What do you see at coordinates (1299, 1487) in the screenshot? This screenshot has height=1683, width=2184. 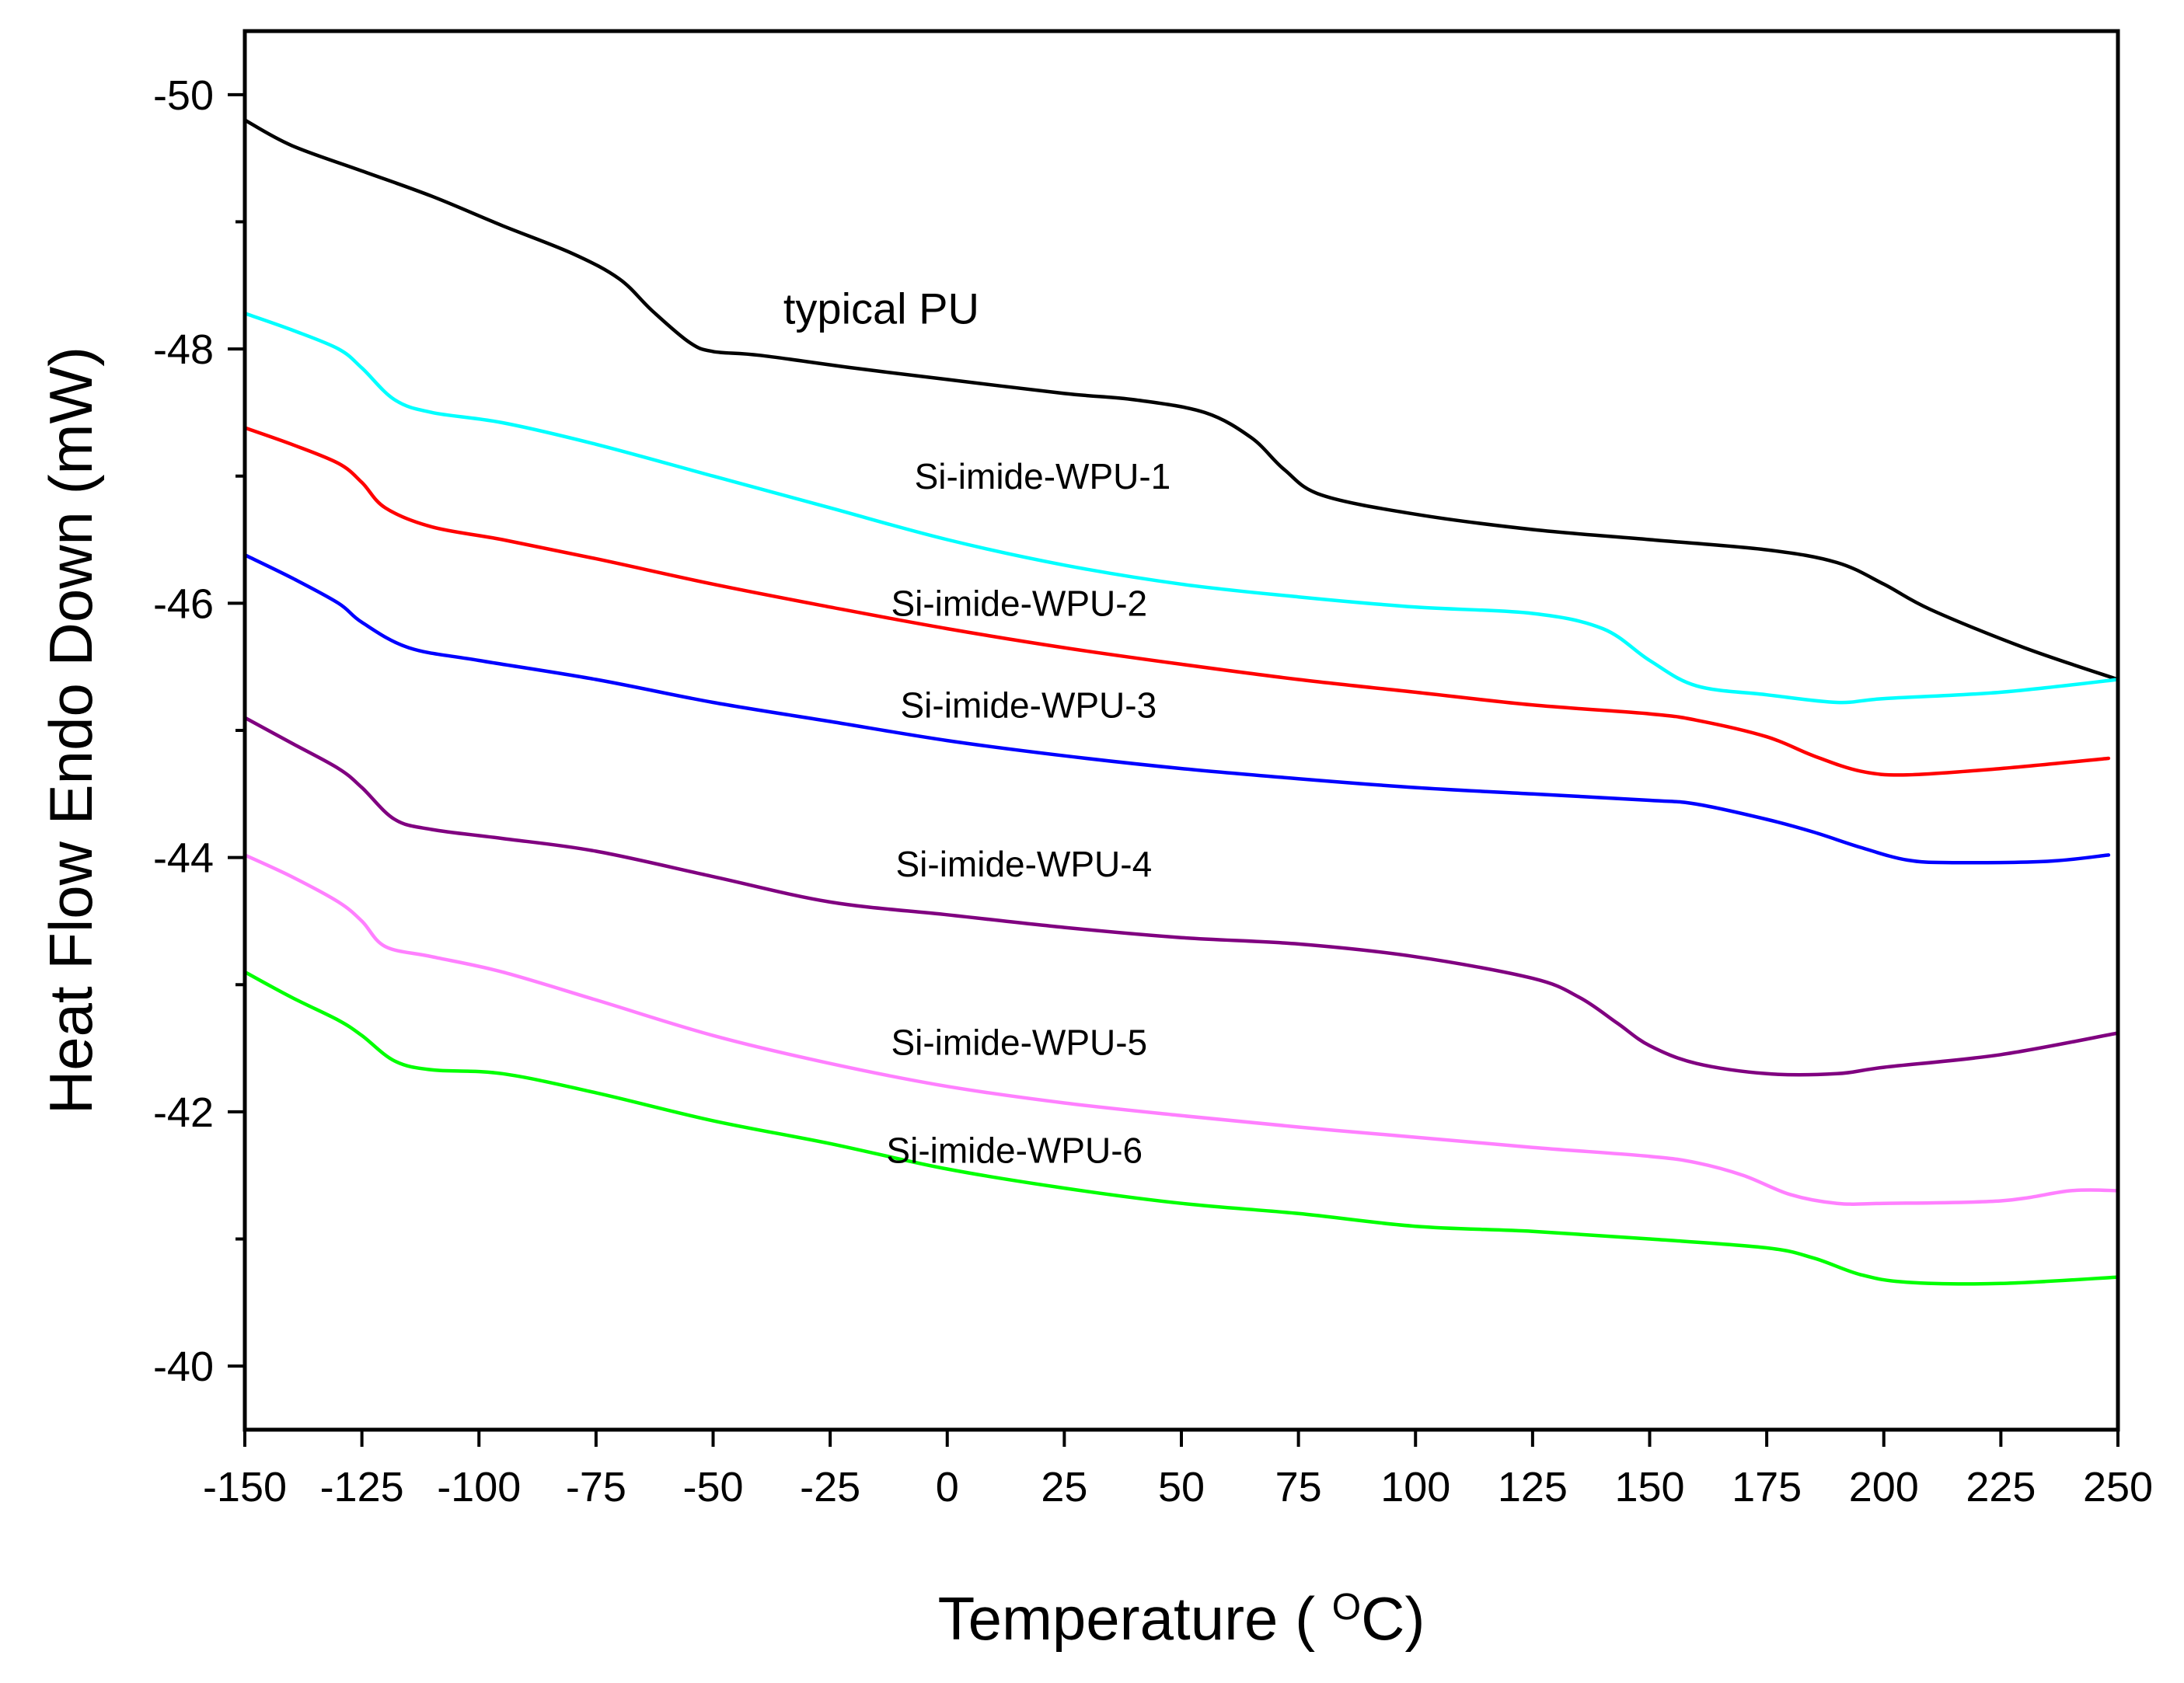 I see `x-tick-label: 75` at bounding box center [1299, 1487].